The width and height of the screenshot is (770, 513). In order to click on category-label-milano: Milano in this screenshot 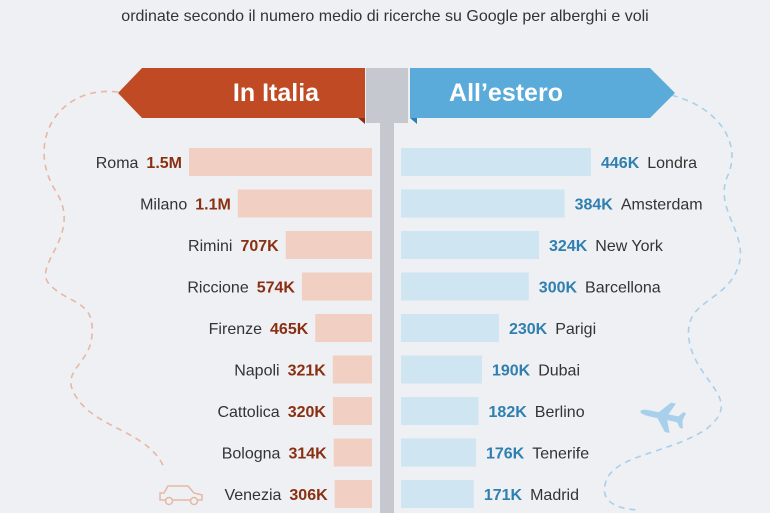, I will do `click(163, 205)`.